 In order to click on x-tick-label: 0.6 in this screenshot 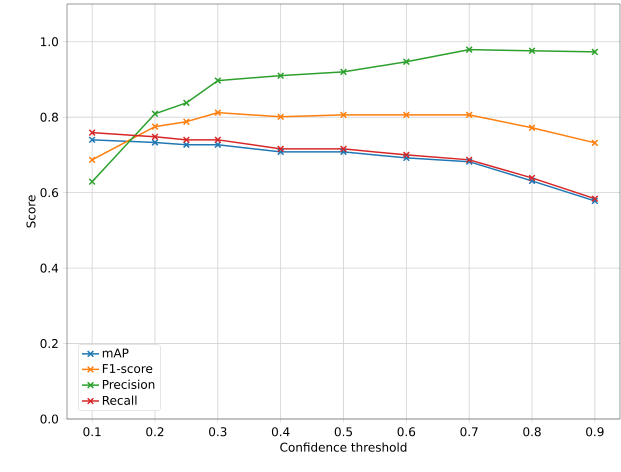, I will do `click(407, 431)`.